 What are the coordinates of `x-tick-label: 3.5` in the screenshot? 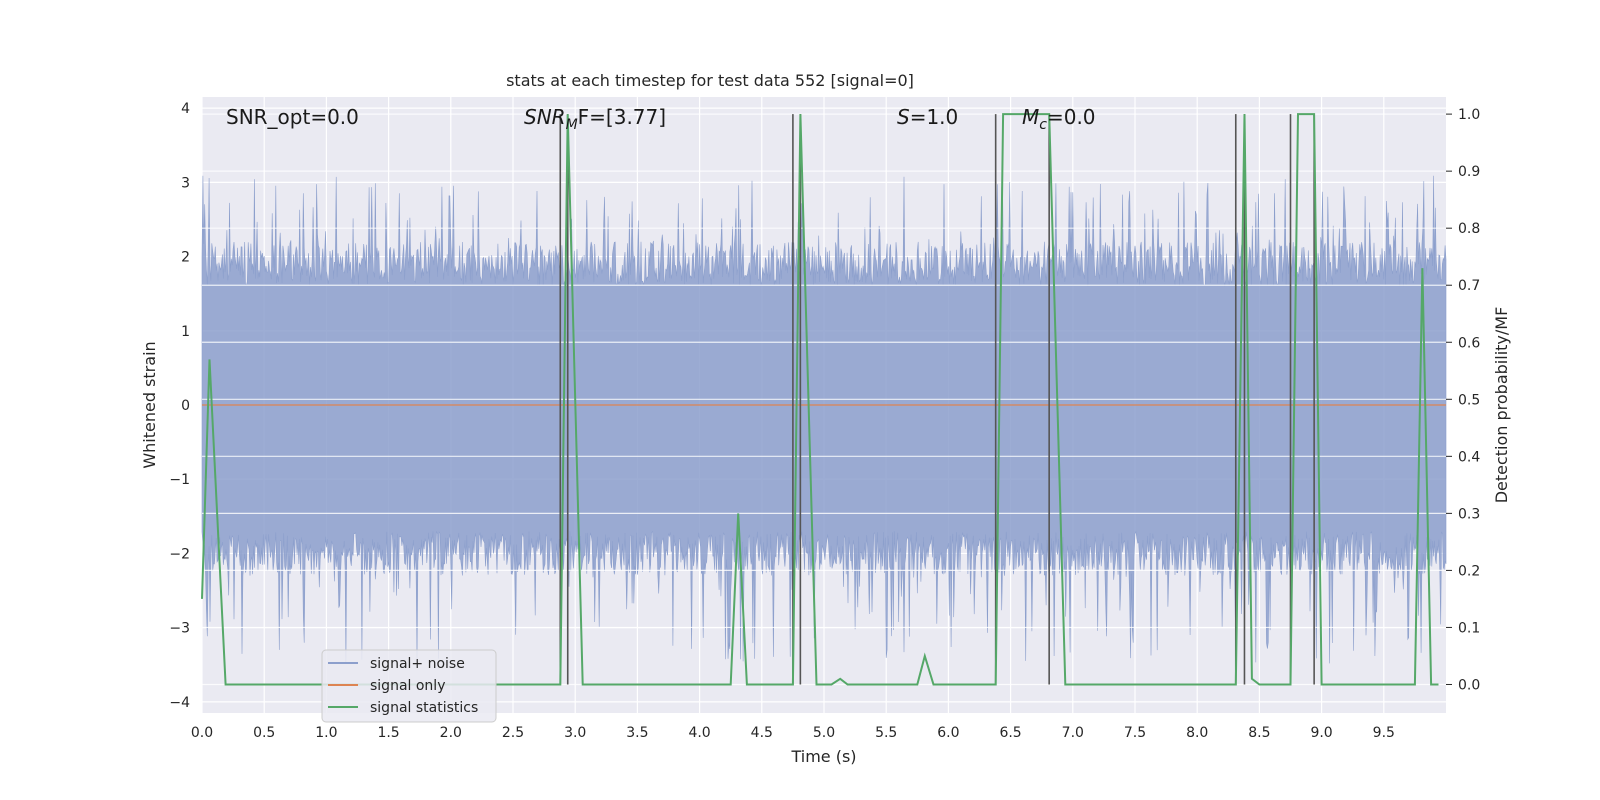 It's located at (637, 733).